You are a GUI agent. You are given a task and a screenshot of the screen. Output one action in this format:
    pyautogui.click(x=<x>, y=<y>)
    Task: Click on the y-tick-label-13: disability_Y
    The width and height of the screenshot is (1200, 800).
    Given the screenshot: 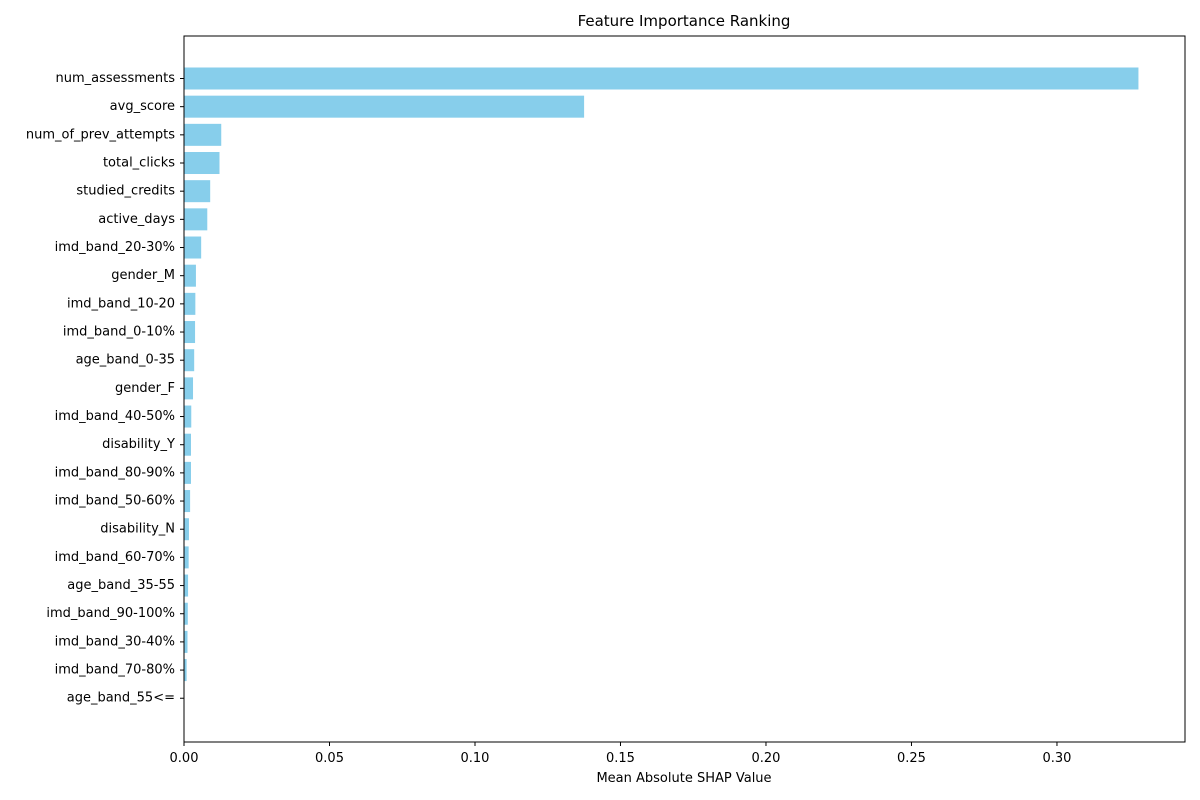 What is the action you would take?
    pyautogui.click(x=138, y=444)
    